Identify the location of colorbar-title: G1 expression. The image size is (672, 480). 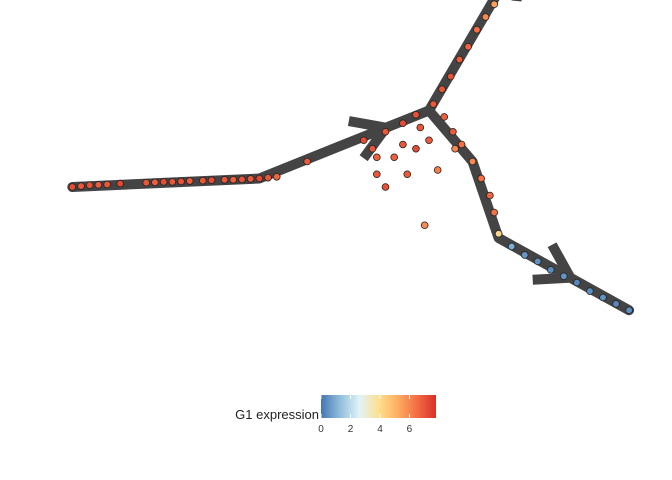
(277, 414).